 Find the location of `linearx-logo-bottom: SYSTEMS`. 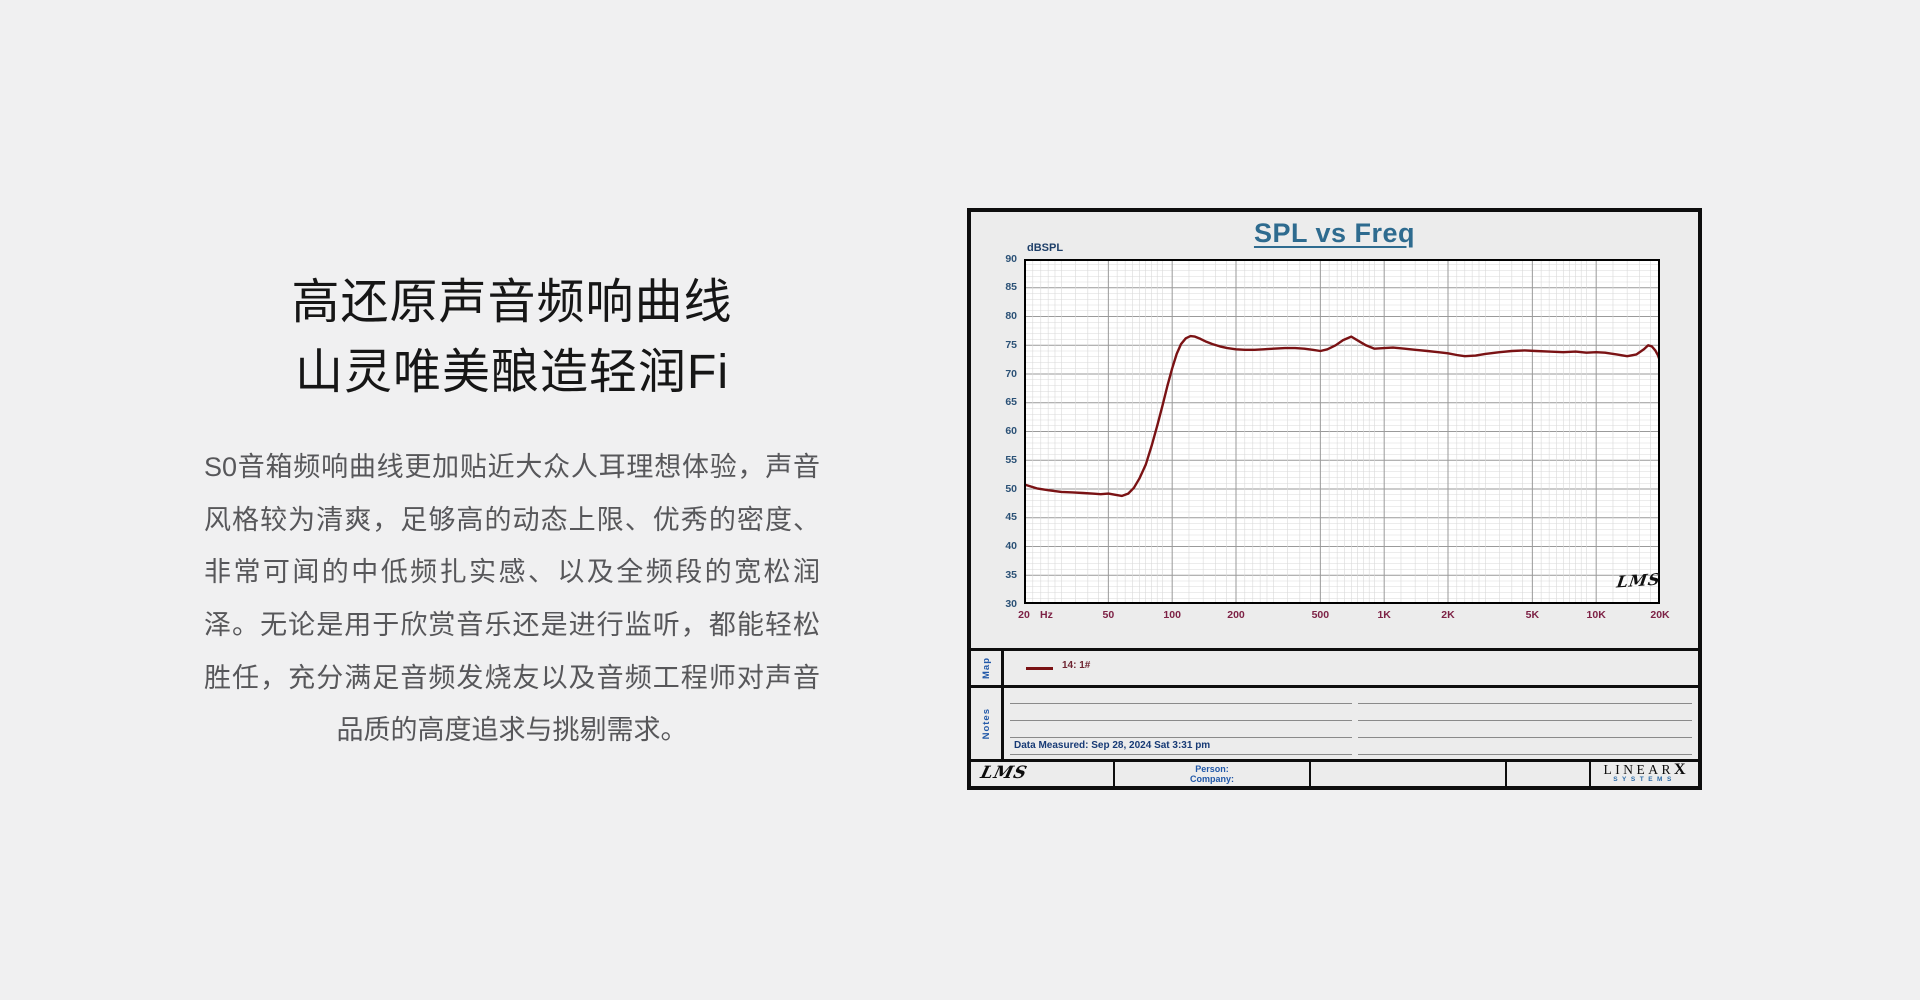

linearx-logo-bottom: SYSTEMS is located at coordinates (1644, 779).